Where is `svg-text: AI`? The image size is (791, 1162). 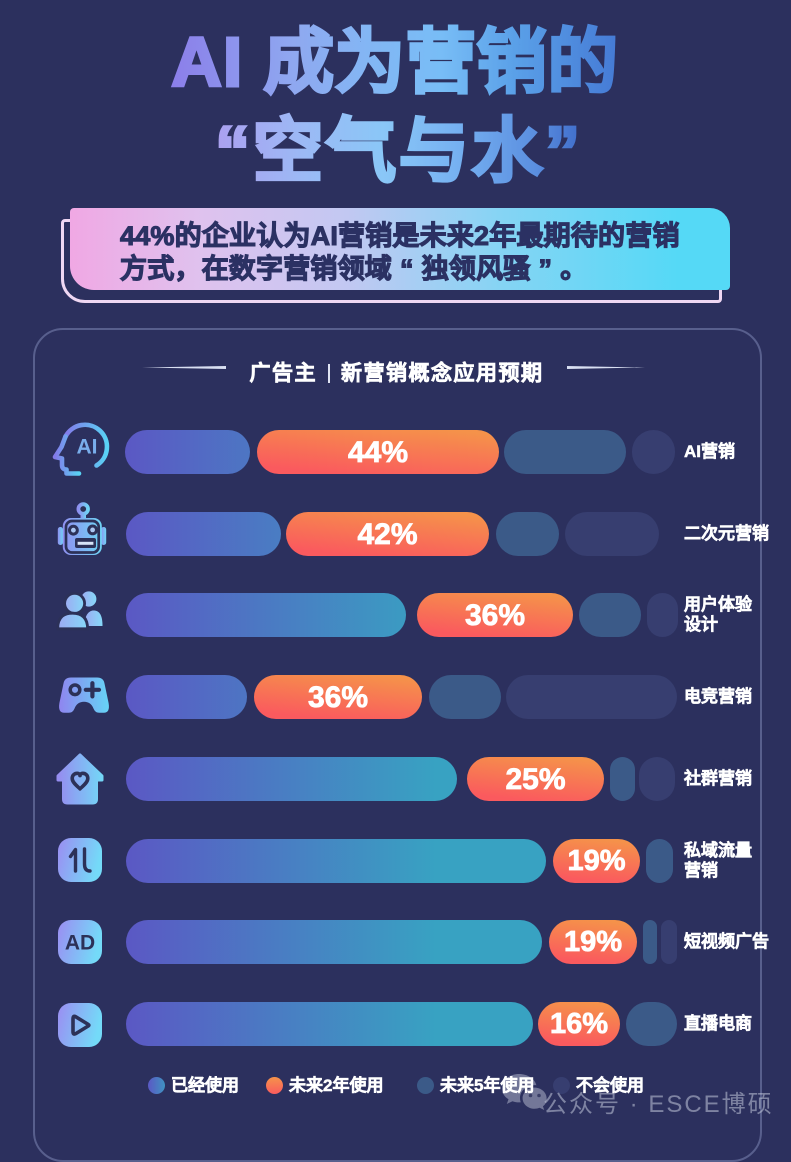
svg-text: AI is located at coordinates (87, 447).